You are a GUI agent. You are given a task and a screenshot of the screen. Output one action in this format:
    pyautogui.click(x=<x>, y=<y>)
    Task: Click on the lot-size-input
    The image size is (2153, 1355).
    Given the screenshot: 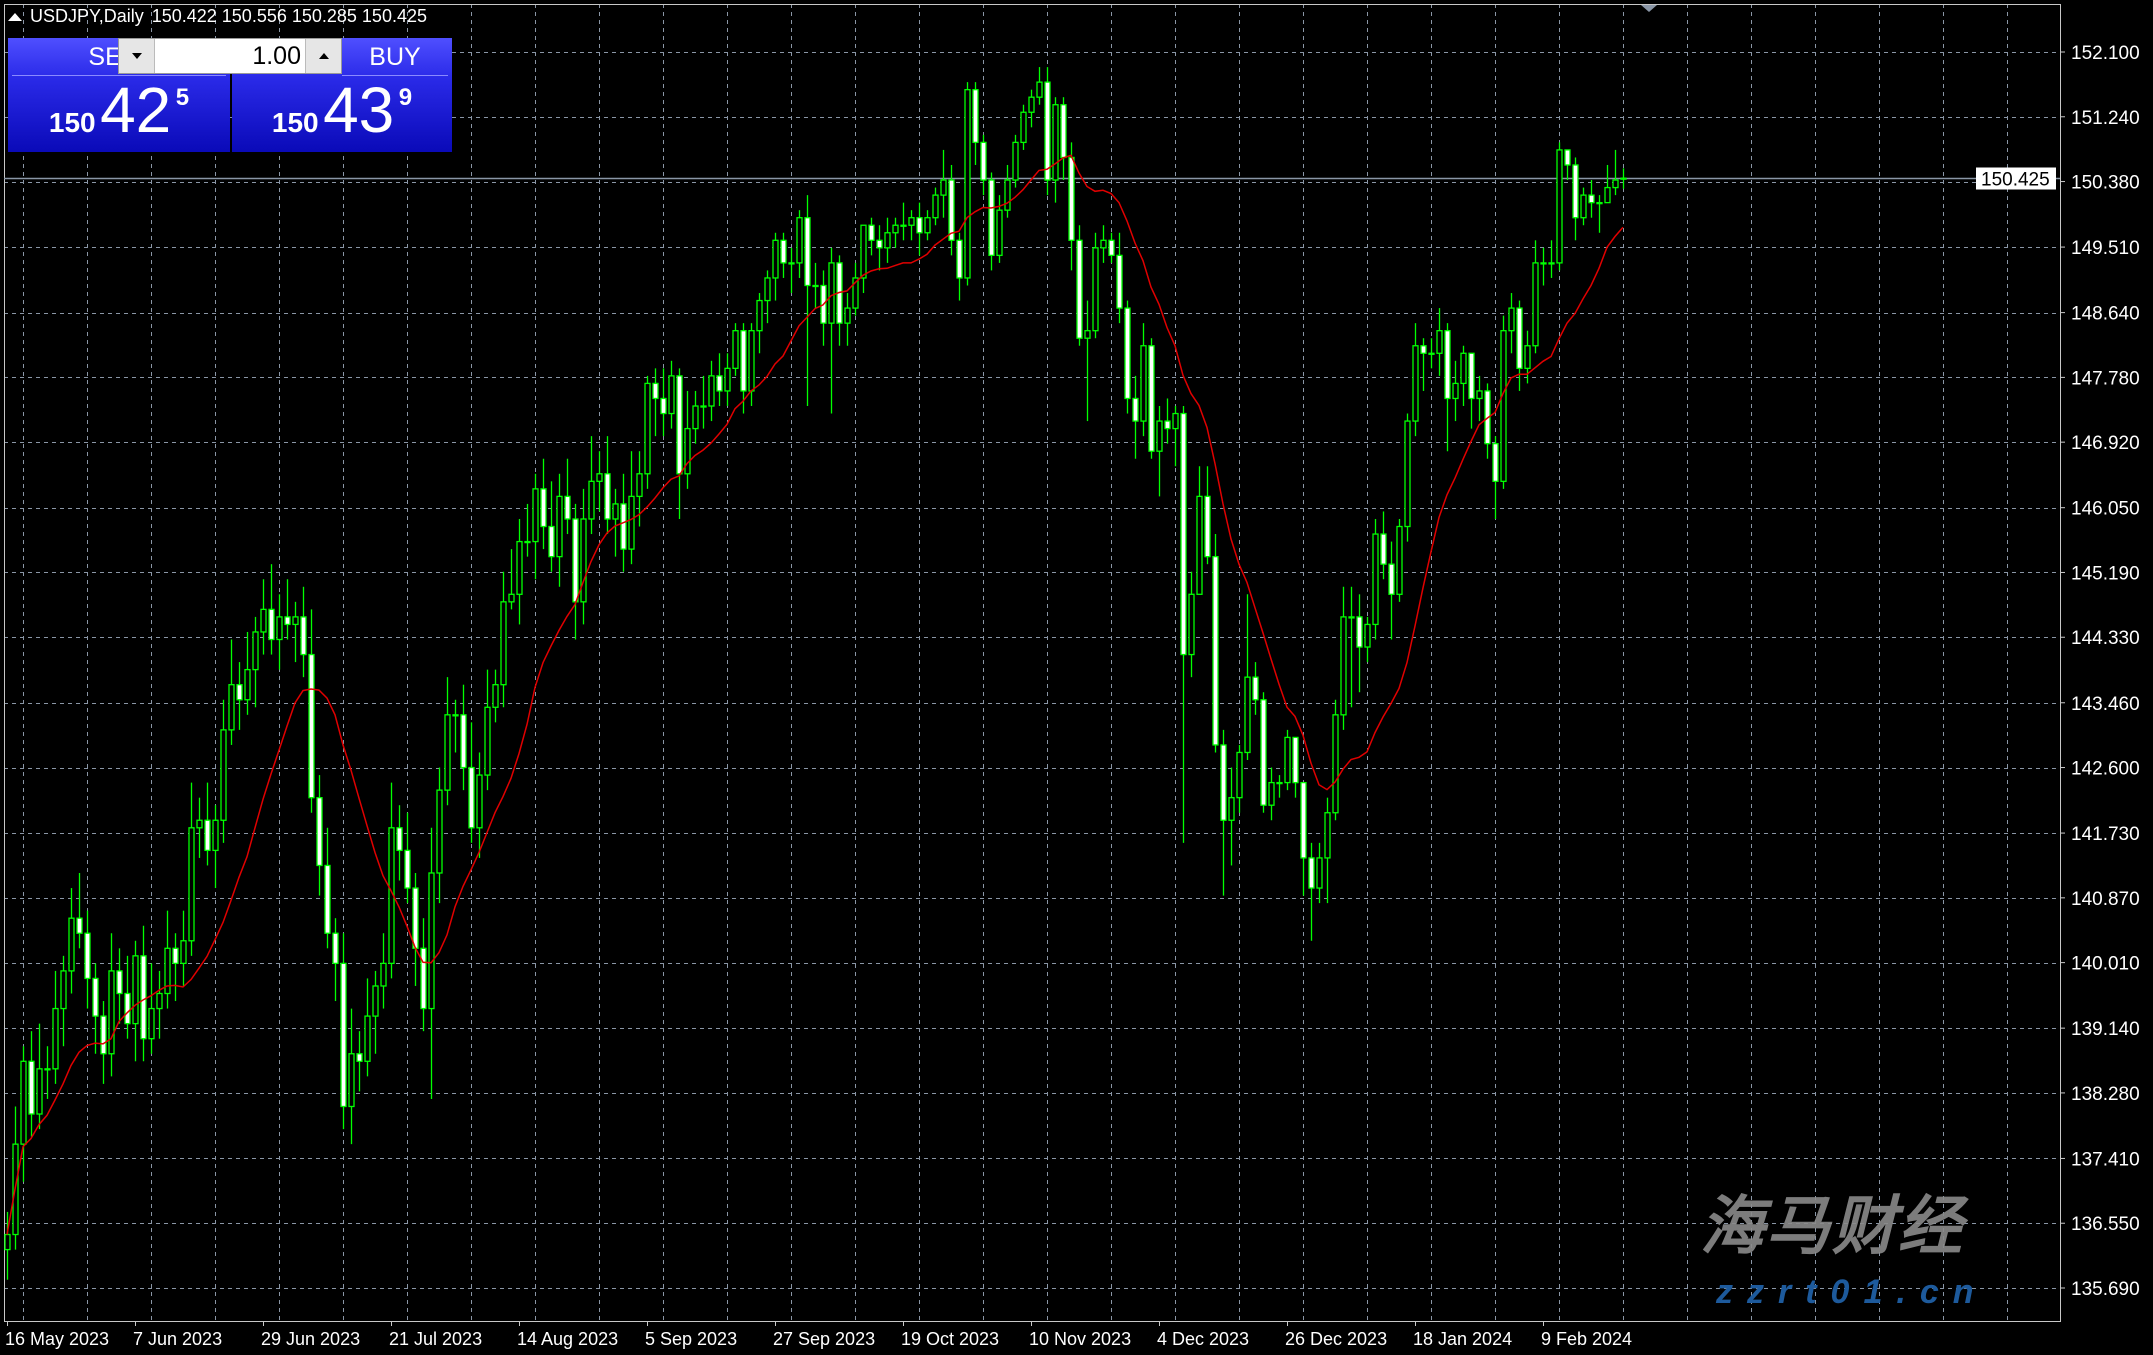 What is the action you would take?
    pyautogui.click(x=230, y=56)
    